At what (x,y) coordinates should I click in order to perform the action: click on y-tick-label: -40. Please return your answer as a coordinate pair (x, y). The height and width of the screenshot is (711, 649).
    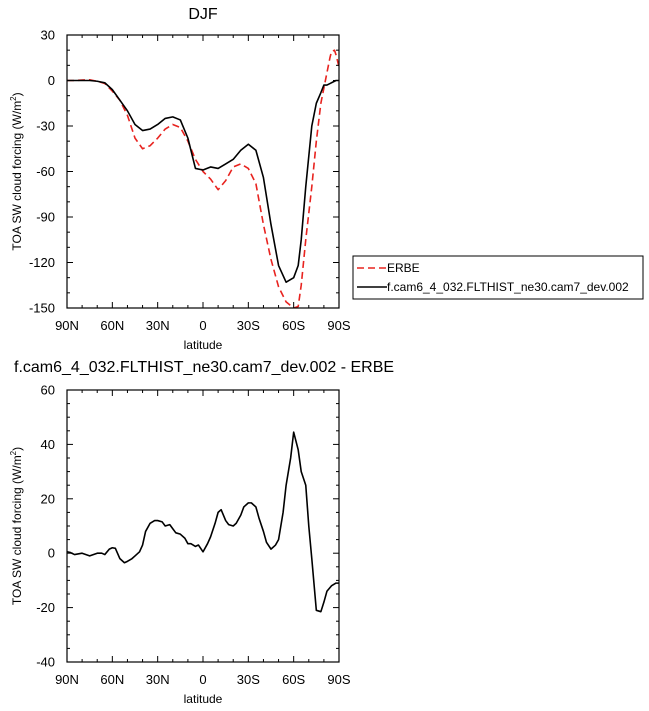
    Looking at the image, I should click on (45, 662).